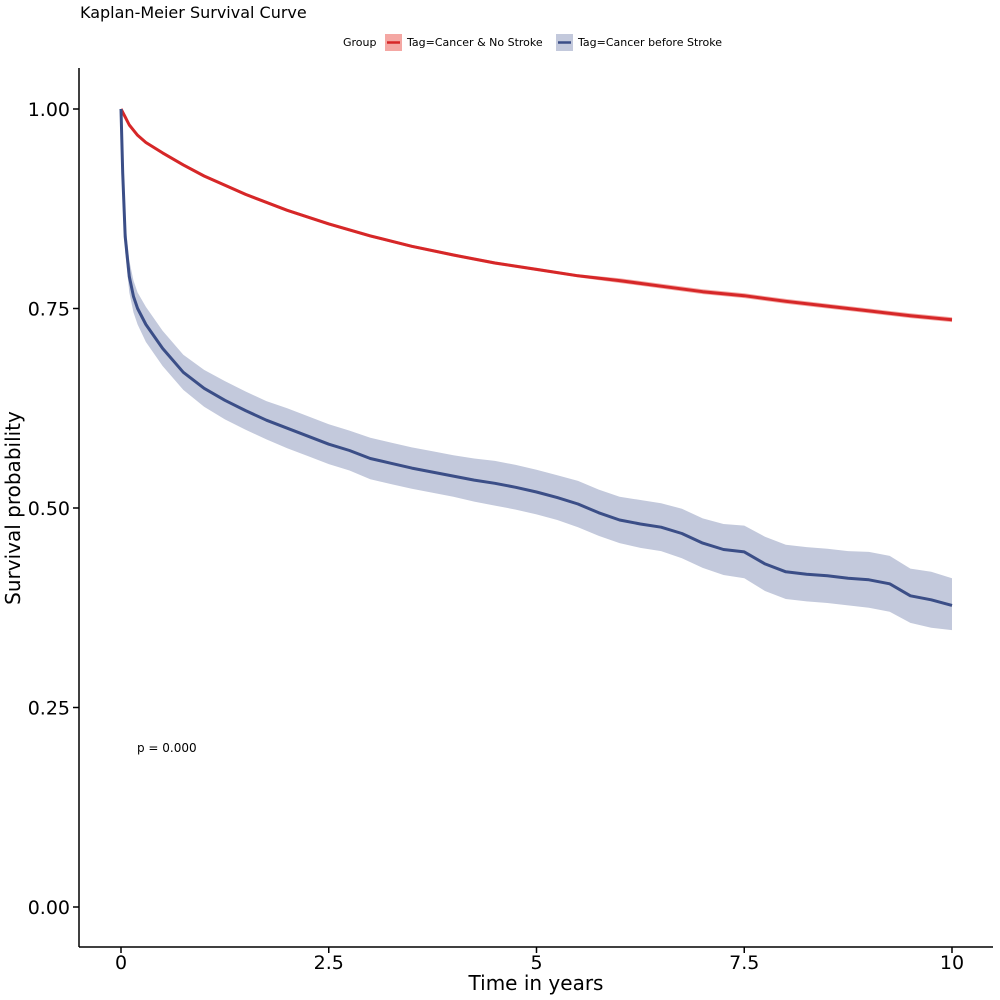 This screenshot has height=1000, width=1000. Describe the element at coordinates (49, 310) in the screenshot. I see `y-tick-label: 0.75` at that location.